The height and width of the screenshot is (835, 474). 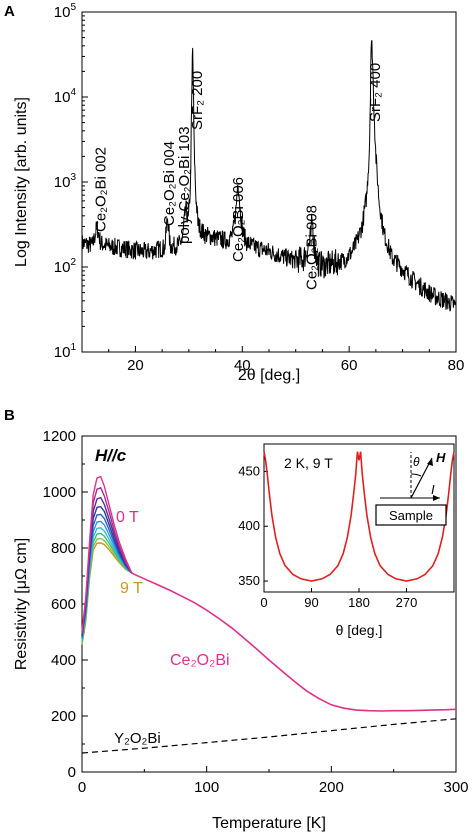 What do you see at coordinates (430, 462) in the screenshot?
I see `field-arrowhead` at bounding box center [430, 462].